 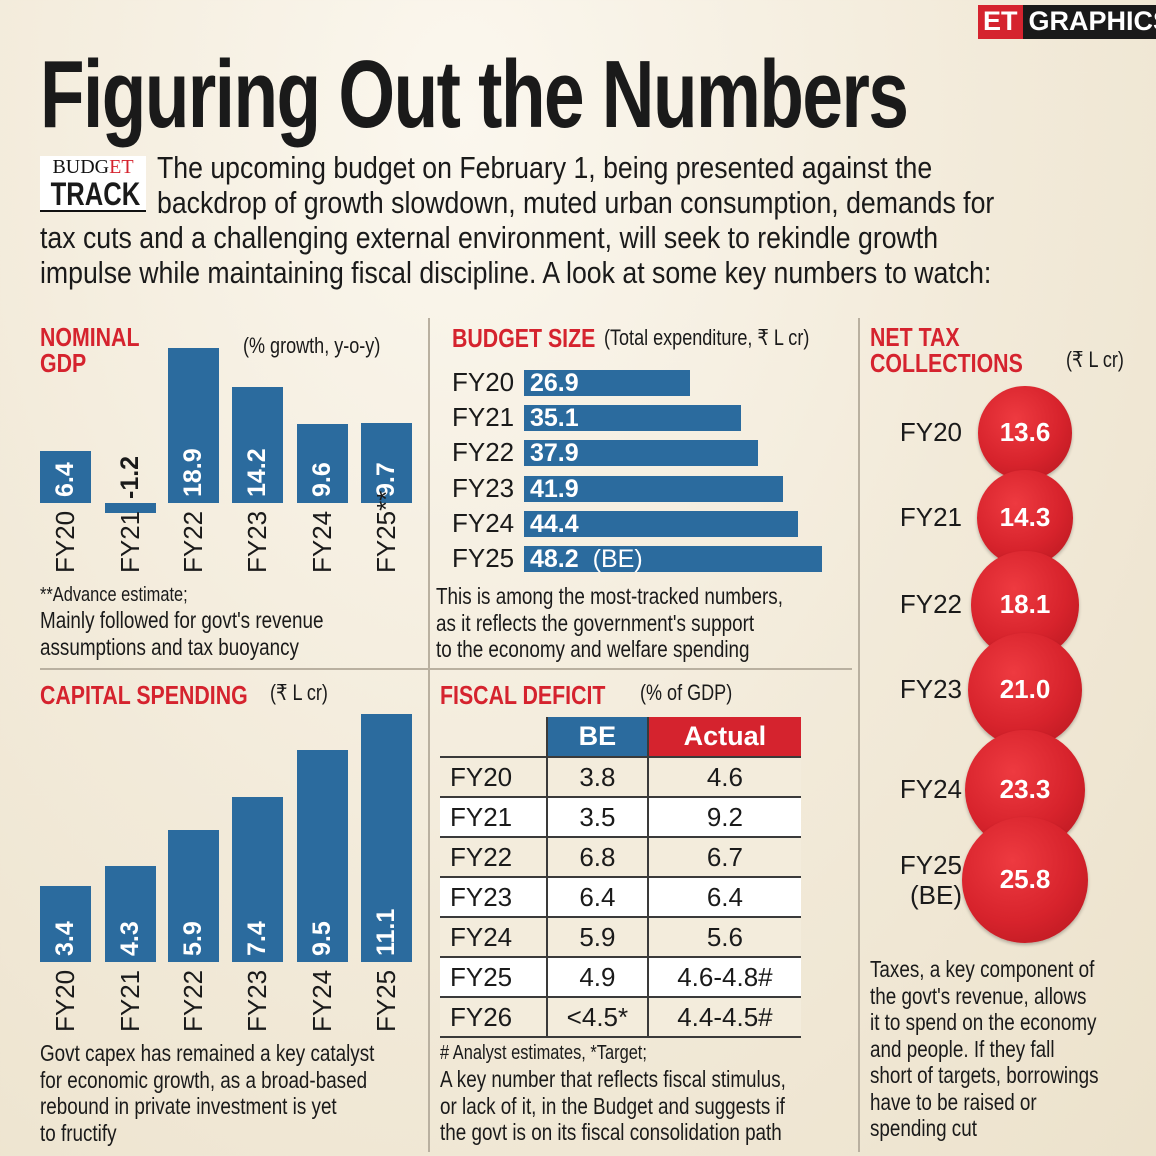 I want to click on tax-title: NET TAX COLLECTIONS, so click(x=946, y=350).